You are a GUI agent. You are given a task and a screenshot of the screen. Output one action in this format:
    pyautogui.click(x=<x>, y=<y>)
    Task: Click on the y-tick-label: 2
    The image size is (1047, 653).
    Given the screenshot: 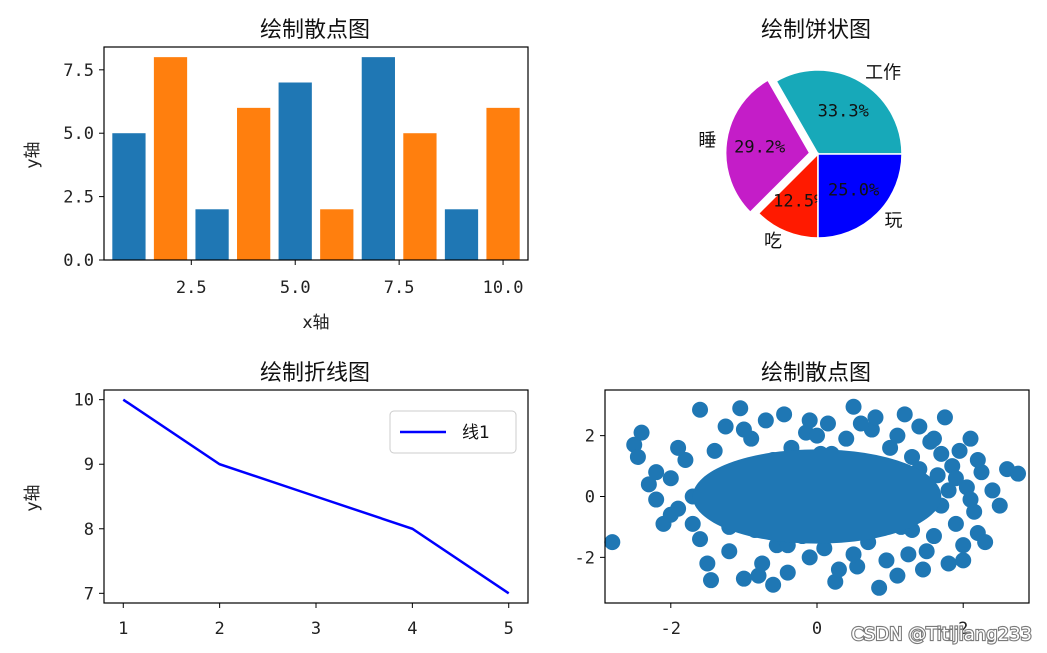 What is the action you would take?
    pyautogui.click(x=590, y=437)
    